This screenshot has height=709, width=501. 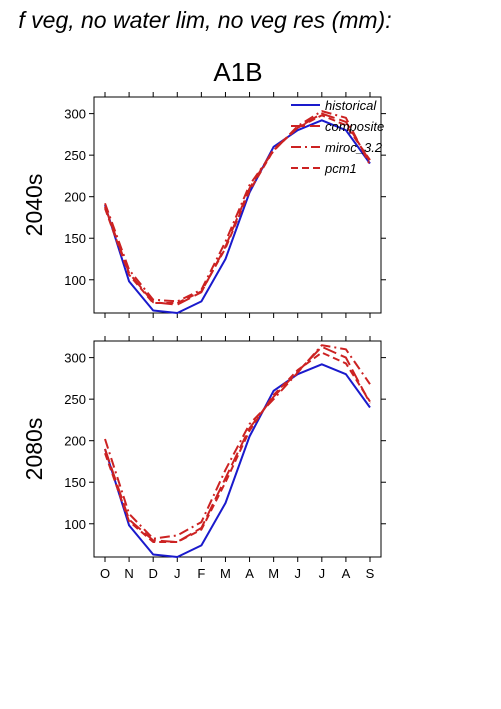 I want to click on x-tick-label: S, so click(x=370, y=573).